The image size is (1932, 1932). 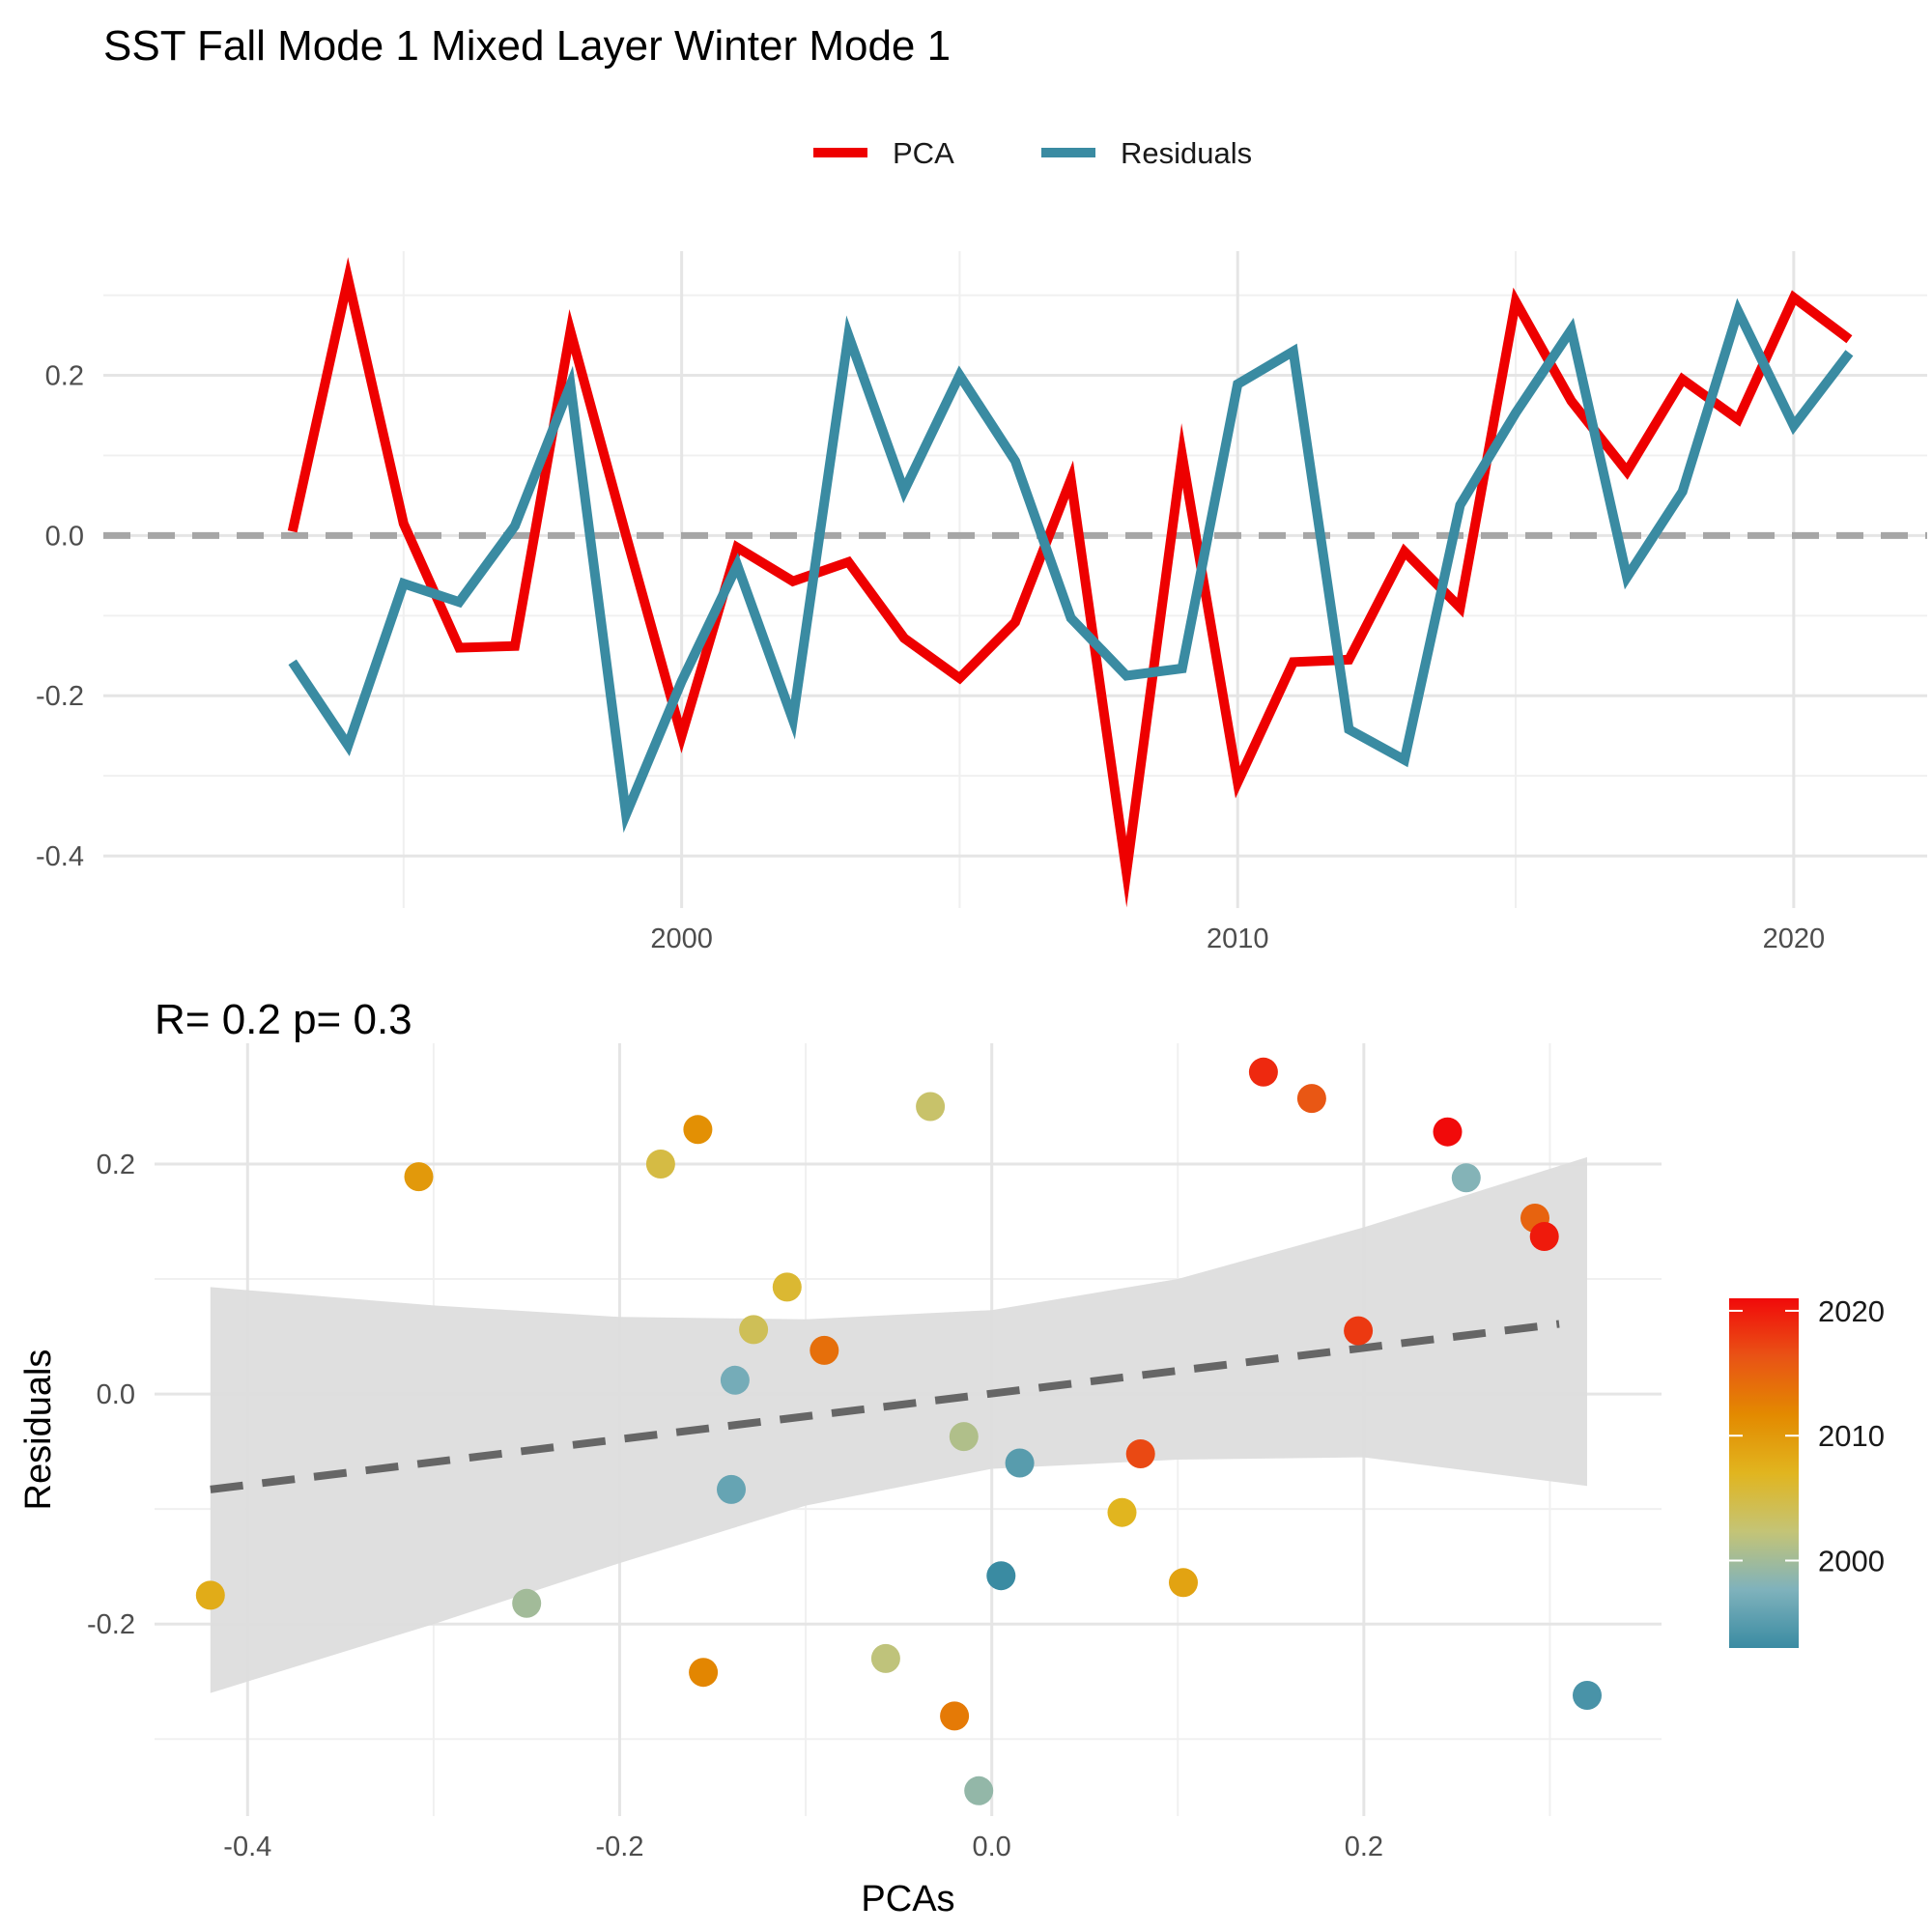 What do you see at coordinates (992, 1847) in the screenshot?
I see `x-tick-label: 0.0` at bounding box center [992, 1847].